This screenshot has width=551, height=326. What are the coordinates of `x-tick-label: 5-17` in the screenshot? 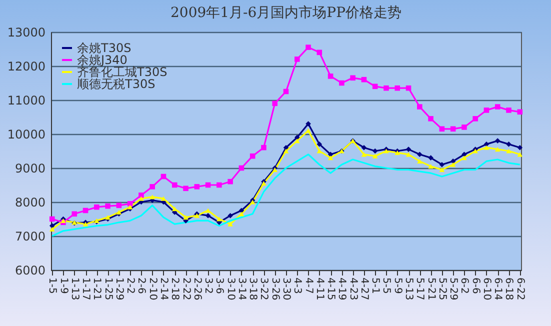 It's located at (420, 289).